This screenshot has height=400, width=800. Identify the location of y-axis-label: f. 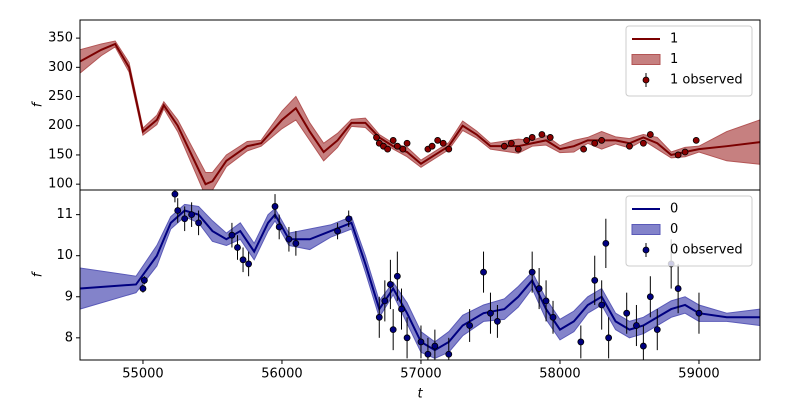
(38, 273).